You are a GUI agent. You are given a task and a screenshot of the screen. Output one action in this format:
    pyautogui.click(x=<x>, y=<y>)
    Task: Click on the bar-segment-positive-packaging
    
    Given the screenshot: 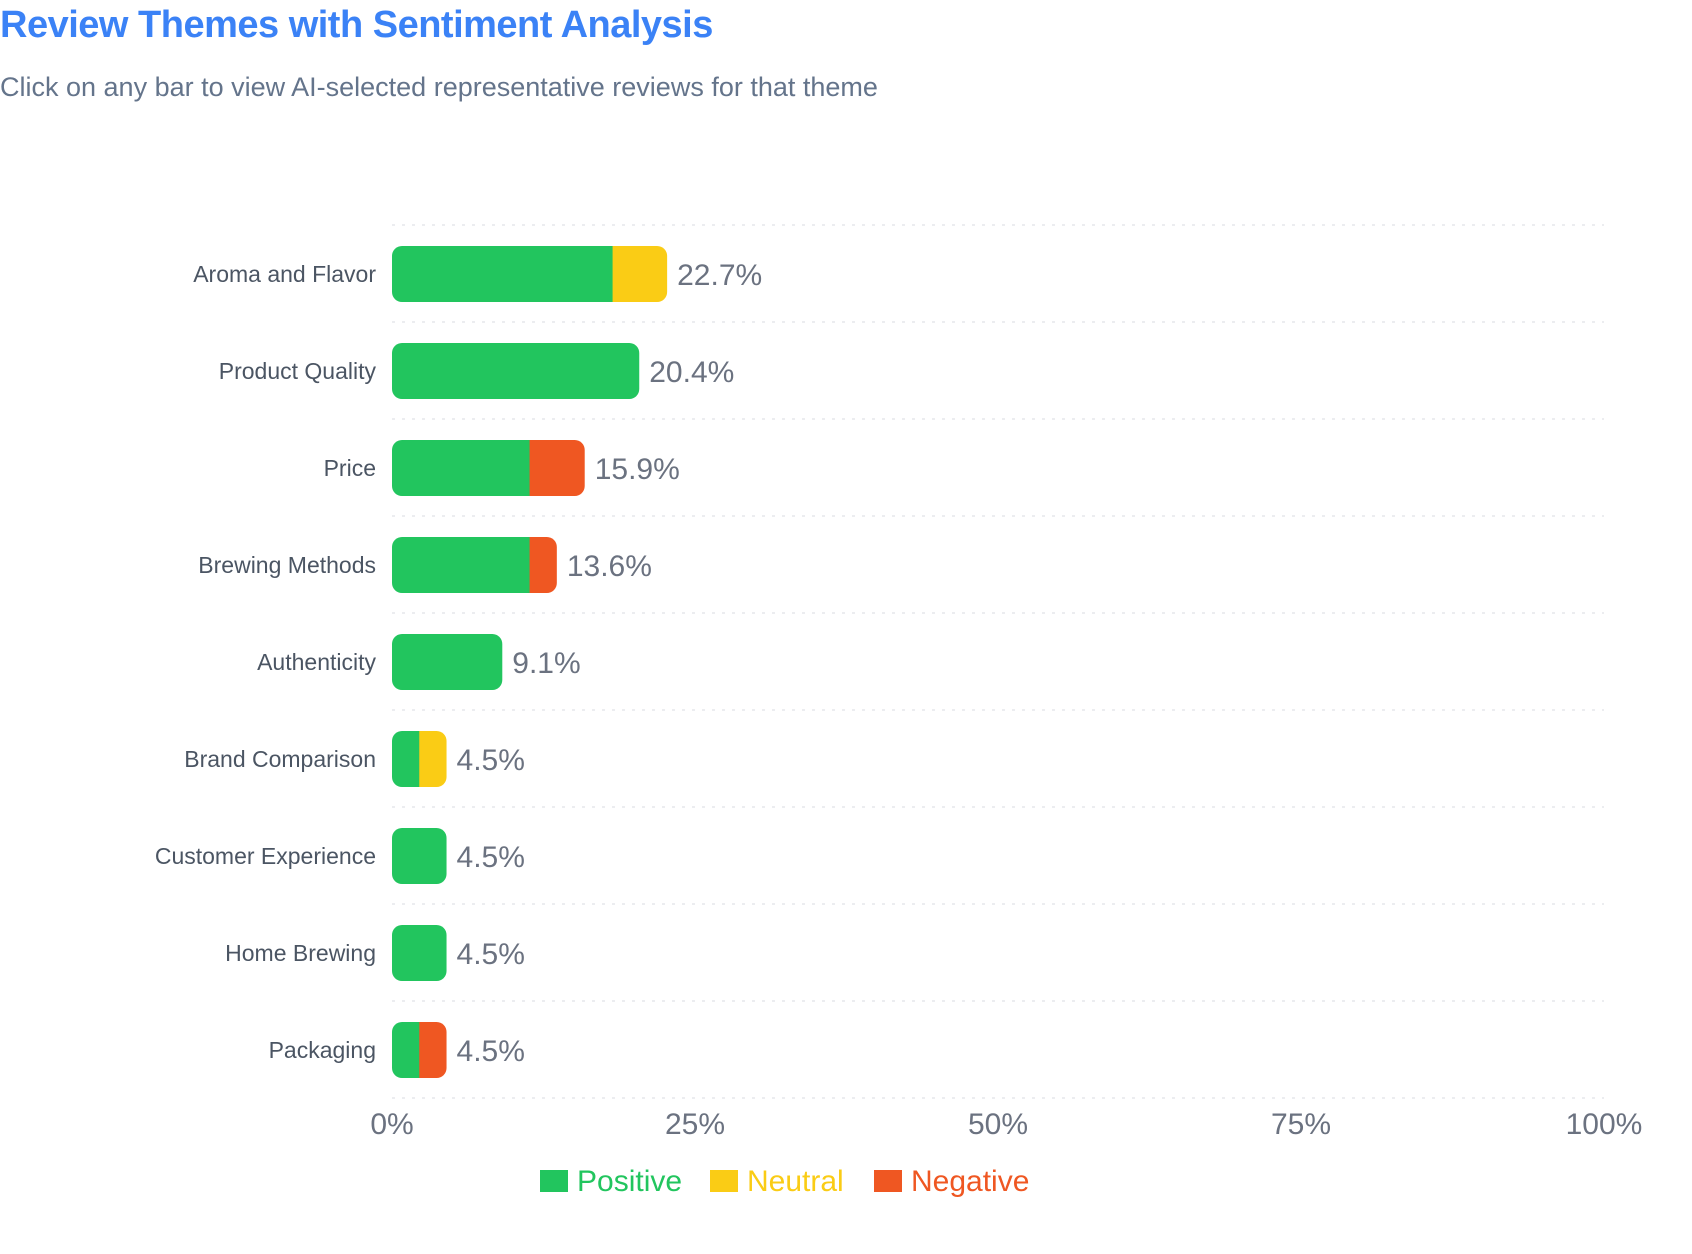 What is the action you would take?
    pyautogui.click(x=406, y=1050)
    